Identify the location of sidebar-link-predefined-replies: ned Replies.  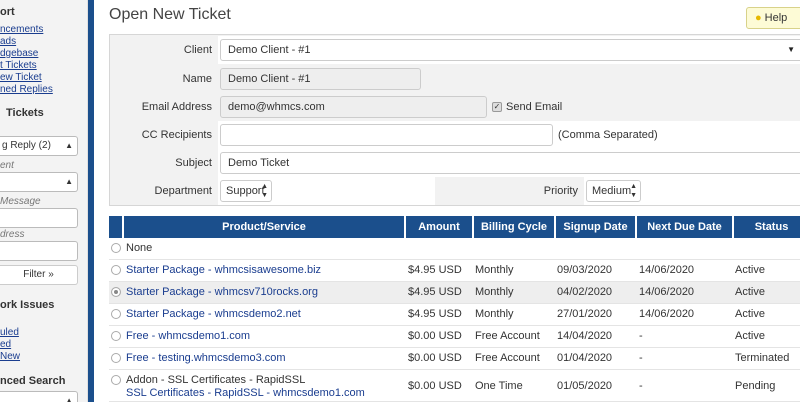
(26, 89).